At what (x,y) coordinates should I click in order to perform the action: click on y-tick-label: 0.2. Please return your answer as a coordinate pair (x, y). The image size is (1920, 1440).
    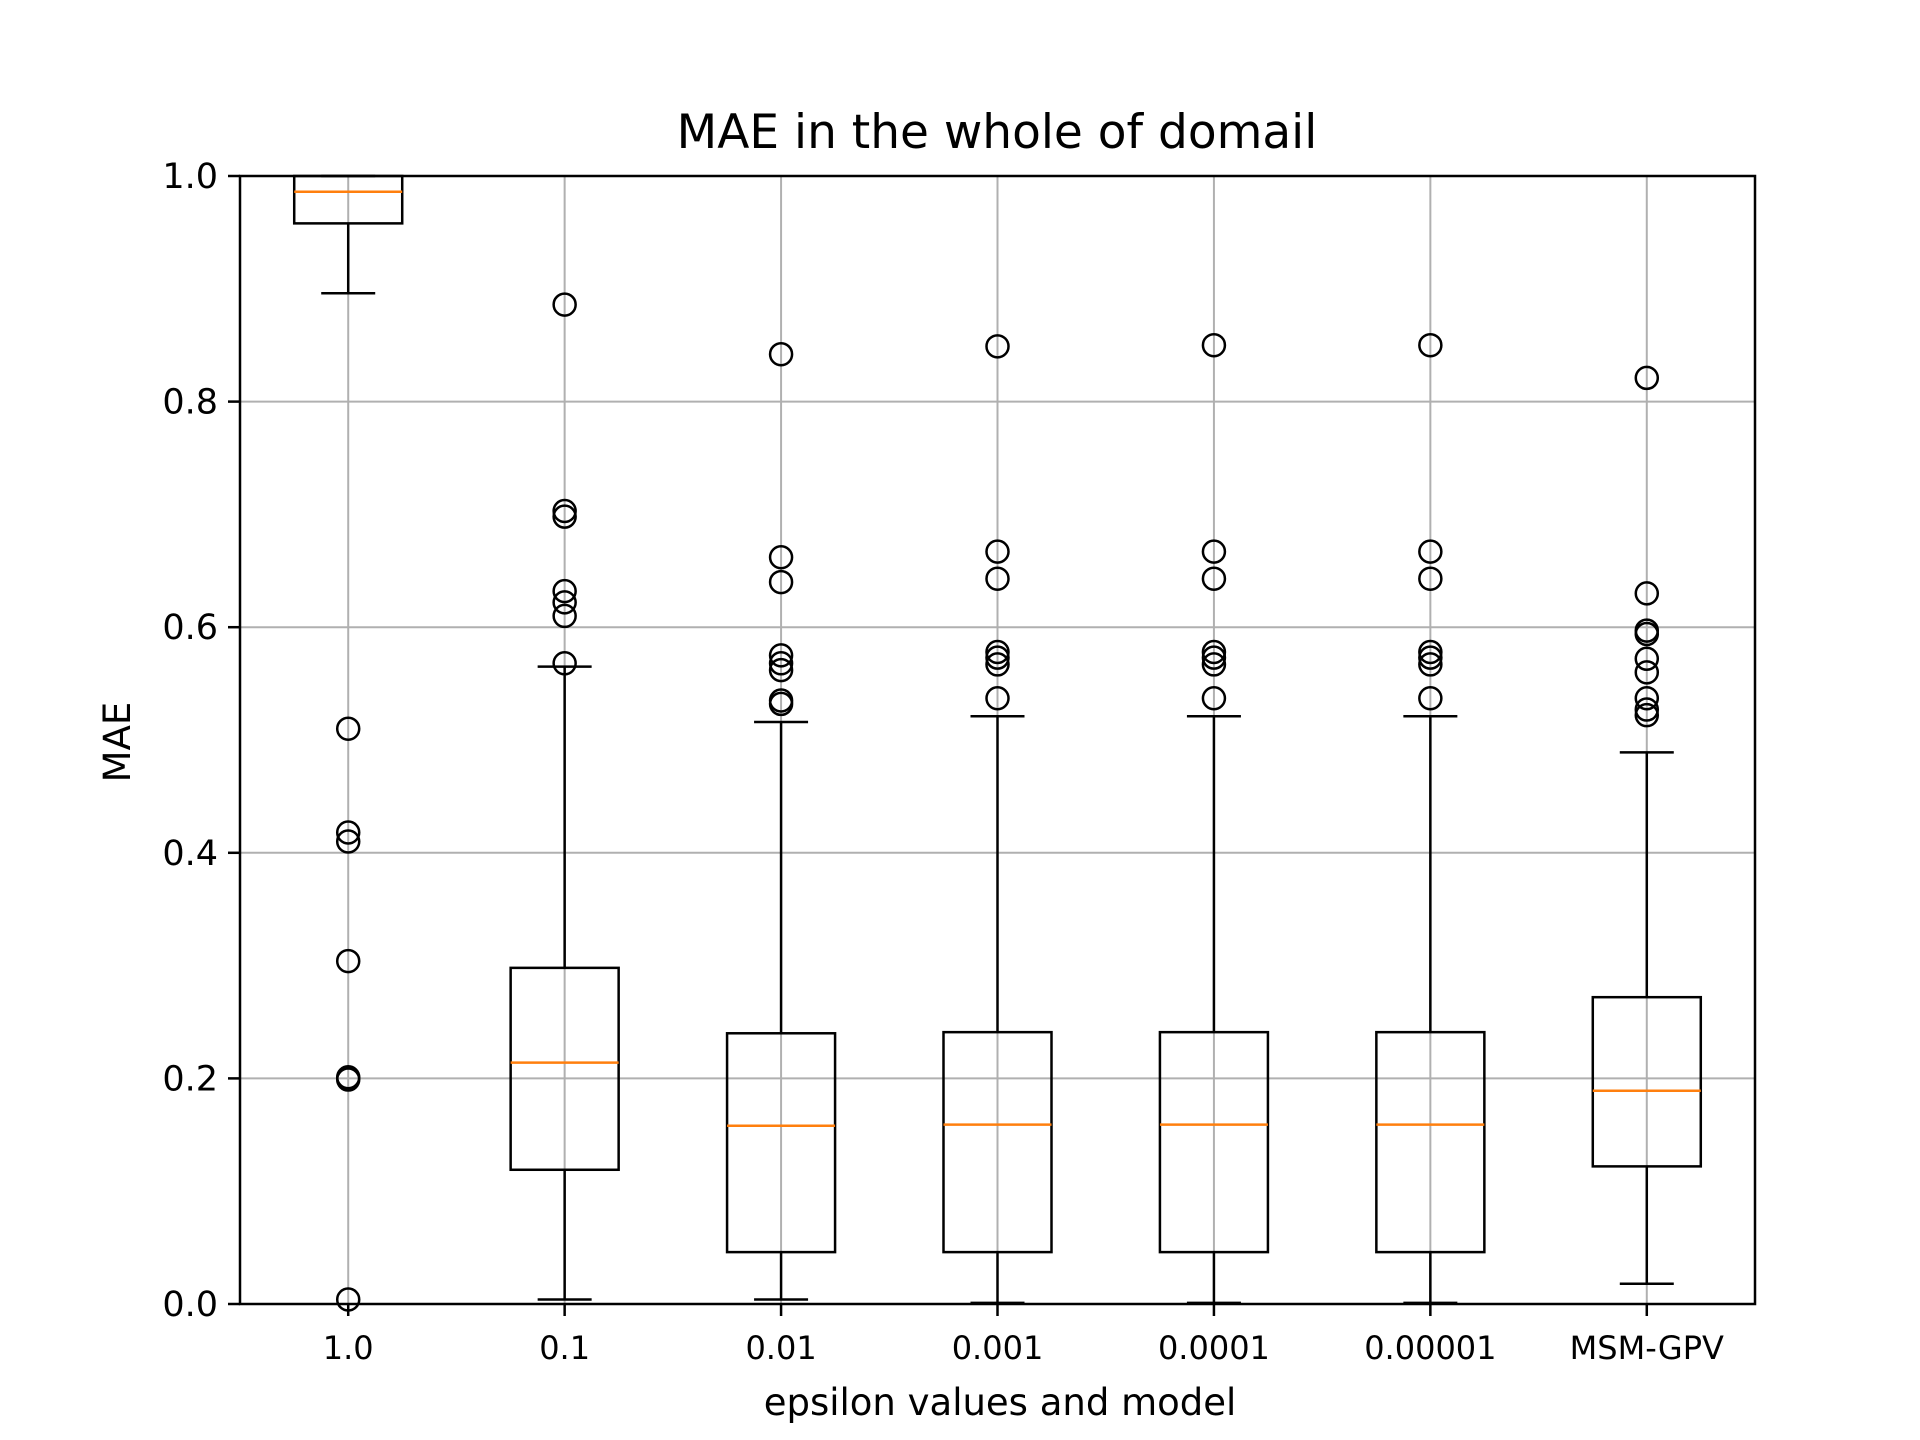
    Looking at the image, I should click on (190, 1079).